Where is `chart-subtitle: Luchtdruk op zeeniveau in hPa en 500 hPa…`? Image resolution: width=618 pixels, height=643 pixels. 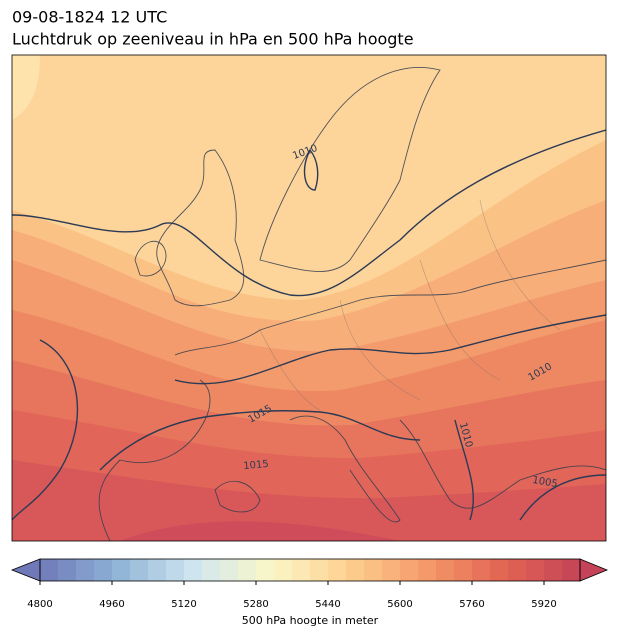
chart-subtitle: Luchtdruk op zeeniveau in hPa en 500 hPa… is located at coordinates (213, 39).